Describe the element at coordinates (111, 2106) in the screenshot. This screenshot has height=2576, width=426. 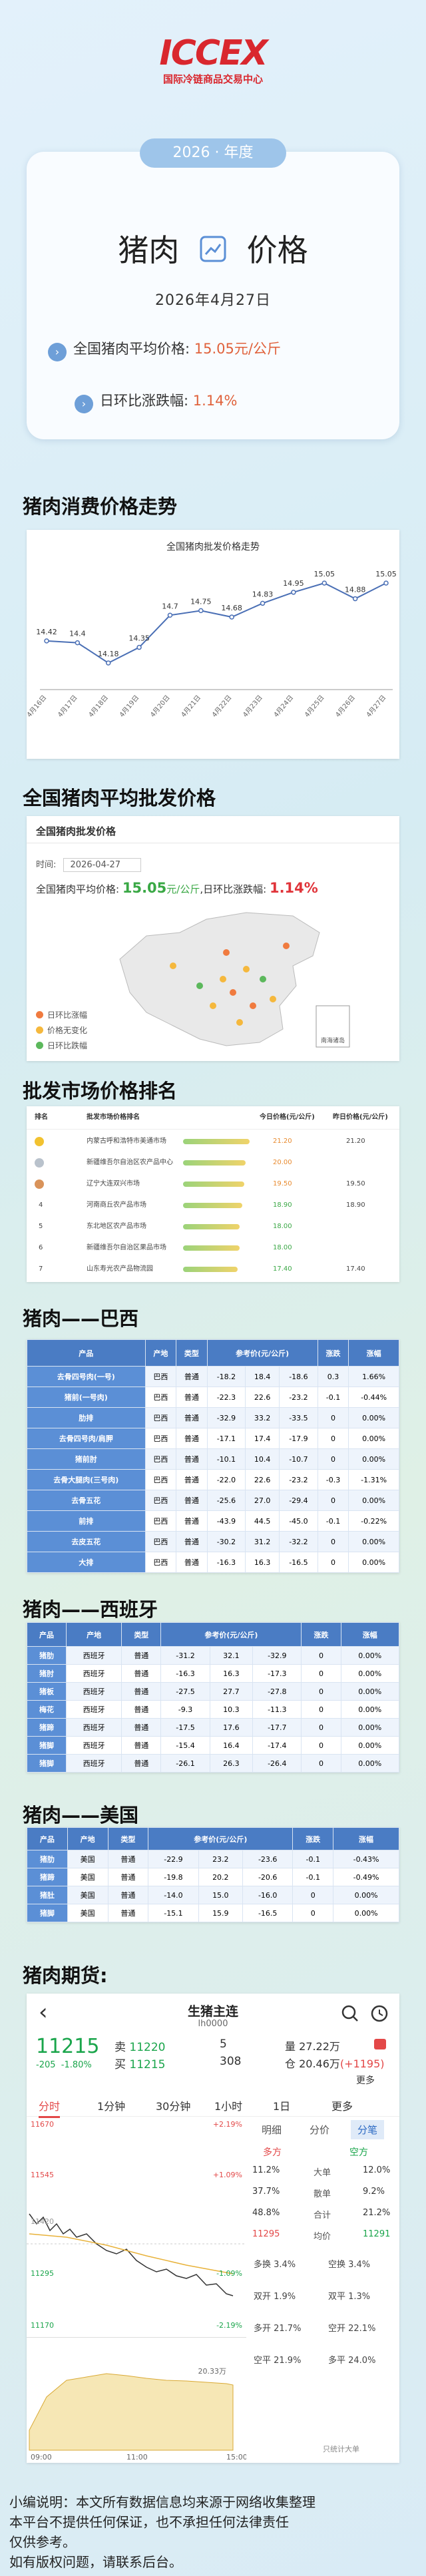
I see `period-tab: 1分钟` at that location.